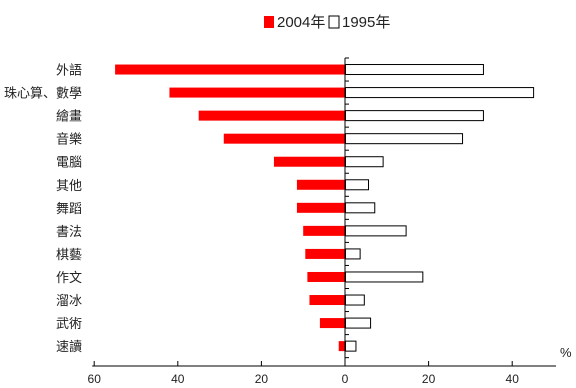 Image resolution: width=576 pixels, height=388 pixels. Describe the element at coordinates (366, 22) in the screenshot. I see `legend-label-1995: 1995年` at that location.